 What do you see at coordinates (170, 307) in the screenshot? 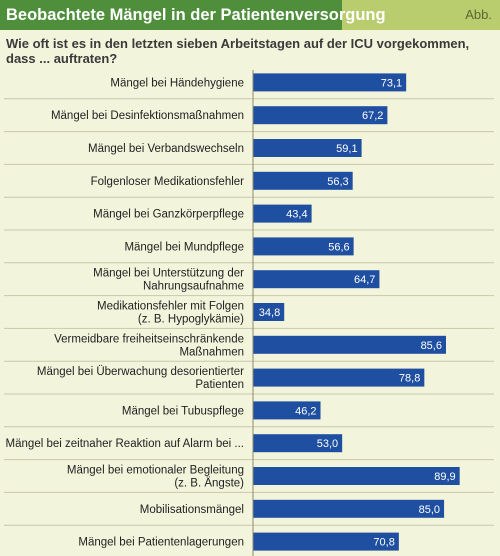
I see `category-label-line: Medikationsfehler mit Folgen` at bounding box center [170, 307].